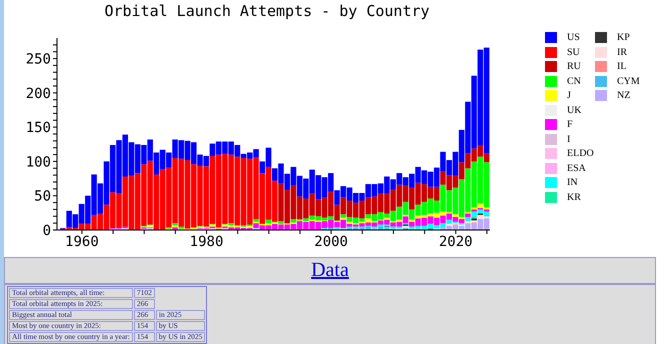  Describe the element at coordinates (574, 66) in the screenshot. I see `legend-label: RU` at that location.